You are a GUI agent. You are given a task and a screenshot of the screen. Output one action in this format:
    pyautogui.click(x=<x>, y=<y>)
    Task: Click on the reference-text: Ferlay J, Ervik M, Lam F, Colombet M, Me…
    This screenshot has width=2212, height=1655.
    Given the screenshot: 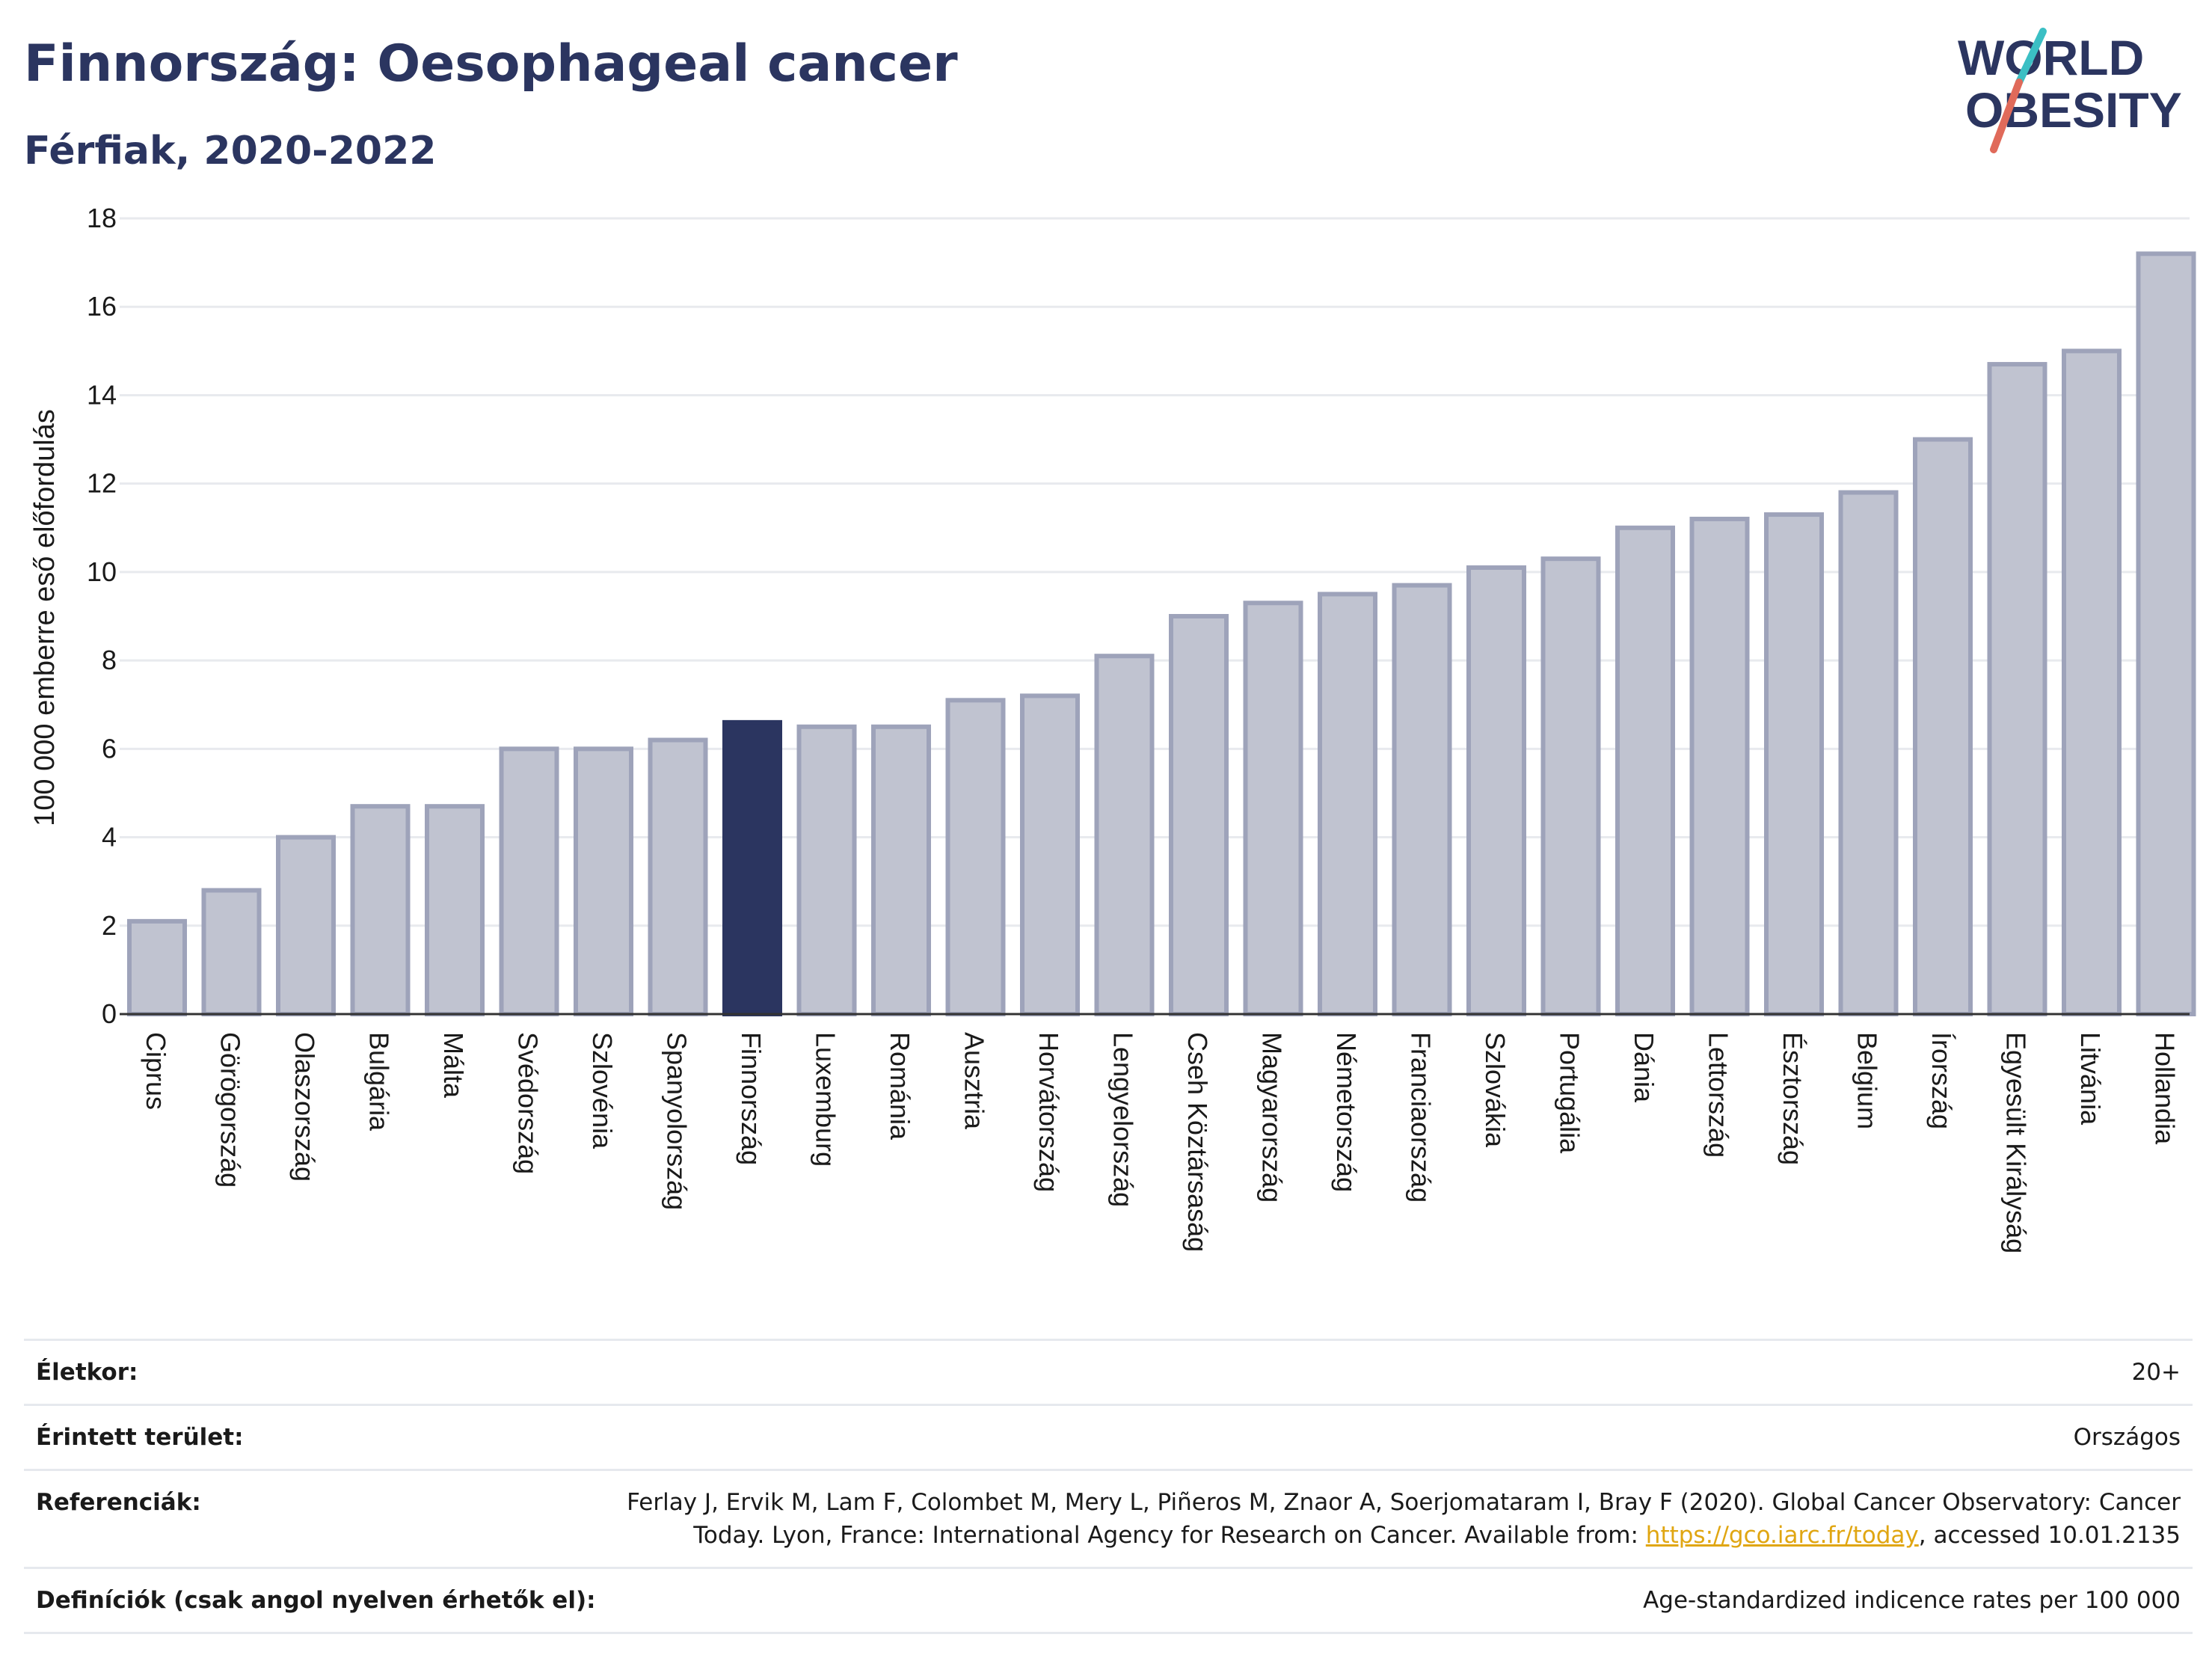 What is the action you would take?
    pyautogui.click(x=1404, y=1519)
    